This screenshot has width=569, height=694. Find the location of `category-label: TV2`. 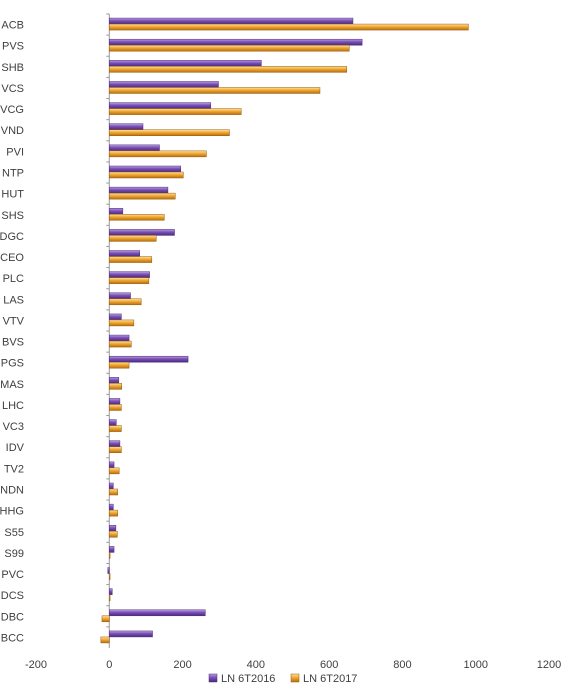

category-label: TV2 is located at coordinates (14, 469).